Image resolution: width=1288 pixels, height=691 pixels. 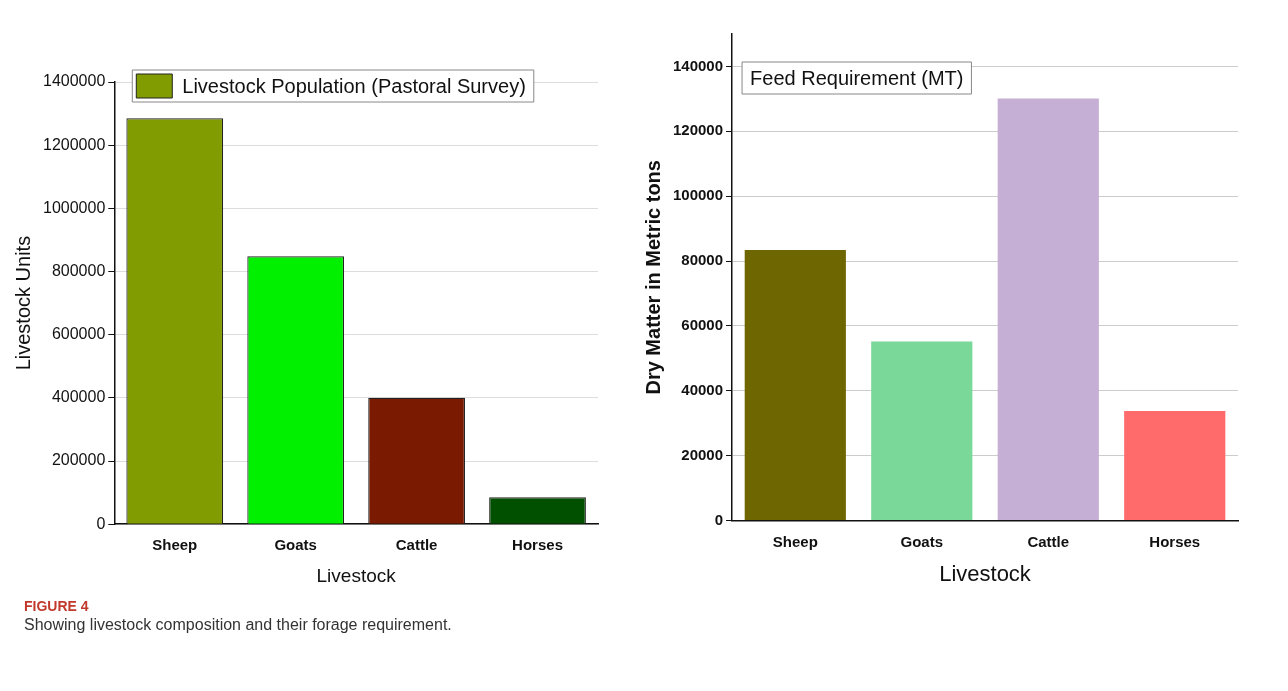 What do you see at coordinates (652, 277) in the screenshot?
I see `y-axis-title: Dry Matter in Metric tons` at bounding box center [652, 277].